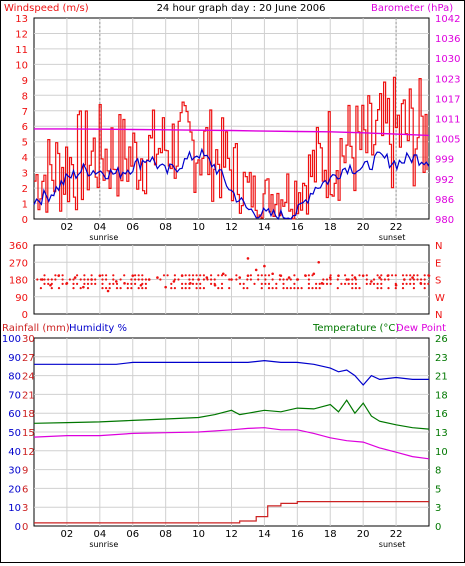 This screenshot has width=465, height=566. Describe the element at coordinates (36, 328) in the screenshot. I see `rainfall-axis-label: Rainfall (mm)` at that location.